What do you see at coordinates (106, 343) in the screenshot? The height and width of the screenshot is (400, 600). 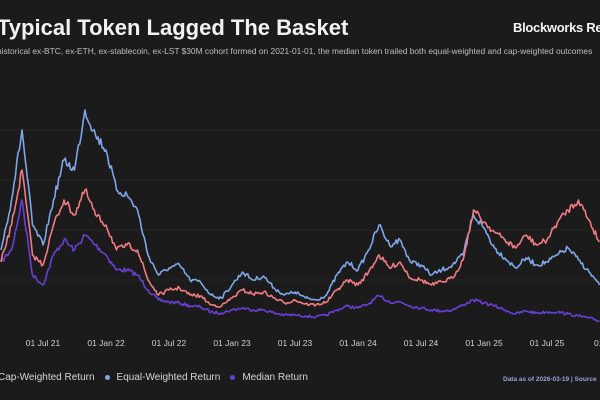 I see `x-tick-label: 01 Jan 22` at bounding box center [106, 343].